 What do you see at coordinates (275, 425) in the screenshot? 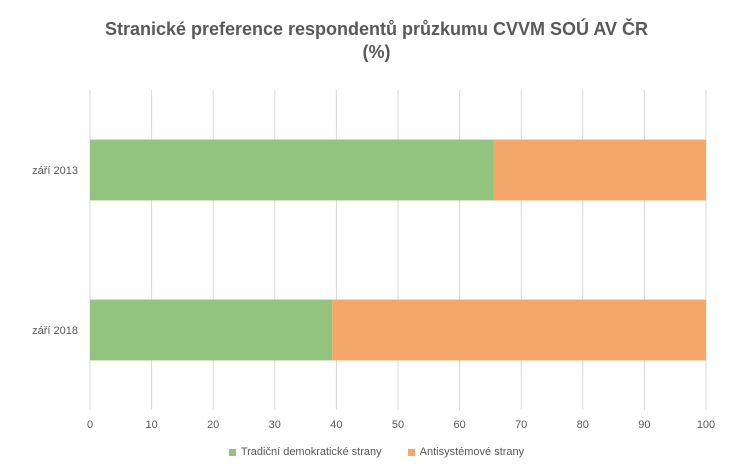
I see `x-tick-label: 30` at bounding box center [275, 425].